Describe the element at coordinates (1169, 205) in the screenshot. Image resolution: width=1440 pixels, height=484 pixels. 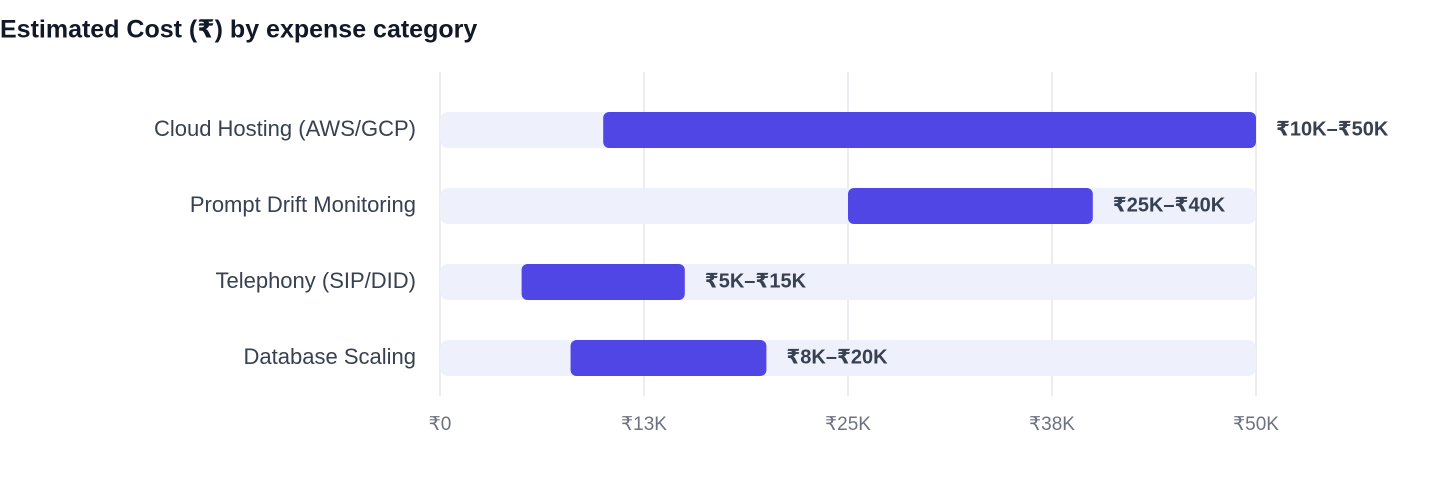
I see `value-label: ₹25K–₹40K` at that location.